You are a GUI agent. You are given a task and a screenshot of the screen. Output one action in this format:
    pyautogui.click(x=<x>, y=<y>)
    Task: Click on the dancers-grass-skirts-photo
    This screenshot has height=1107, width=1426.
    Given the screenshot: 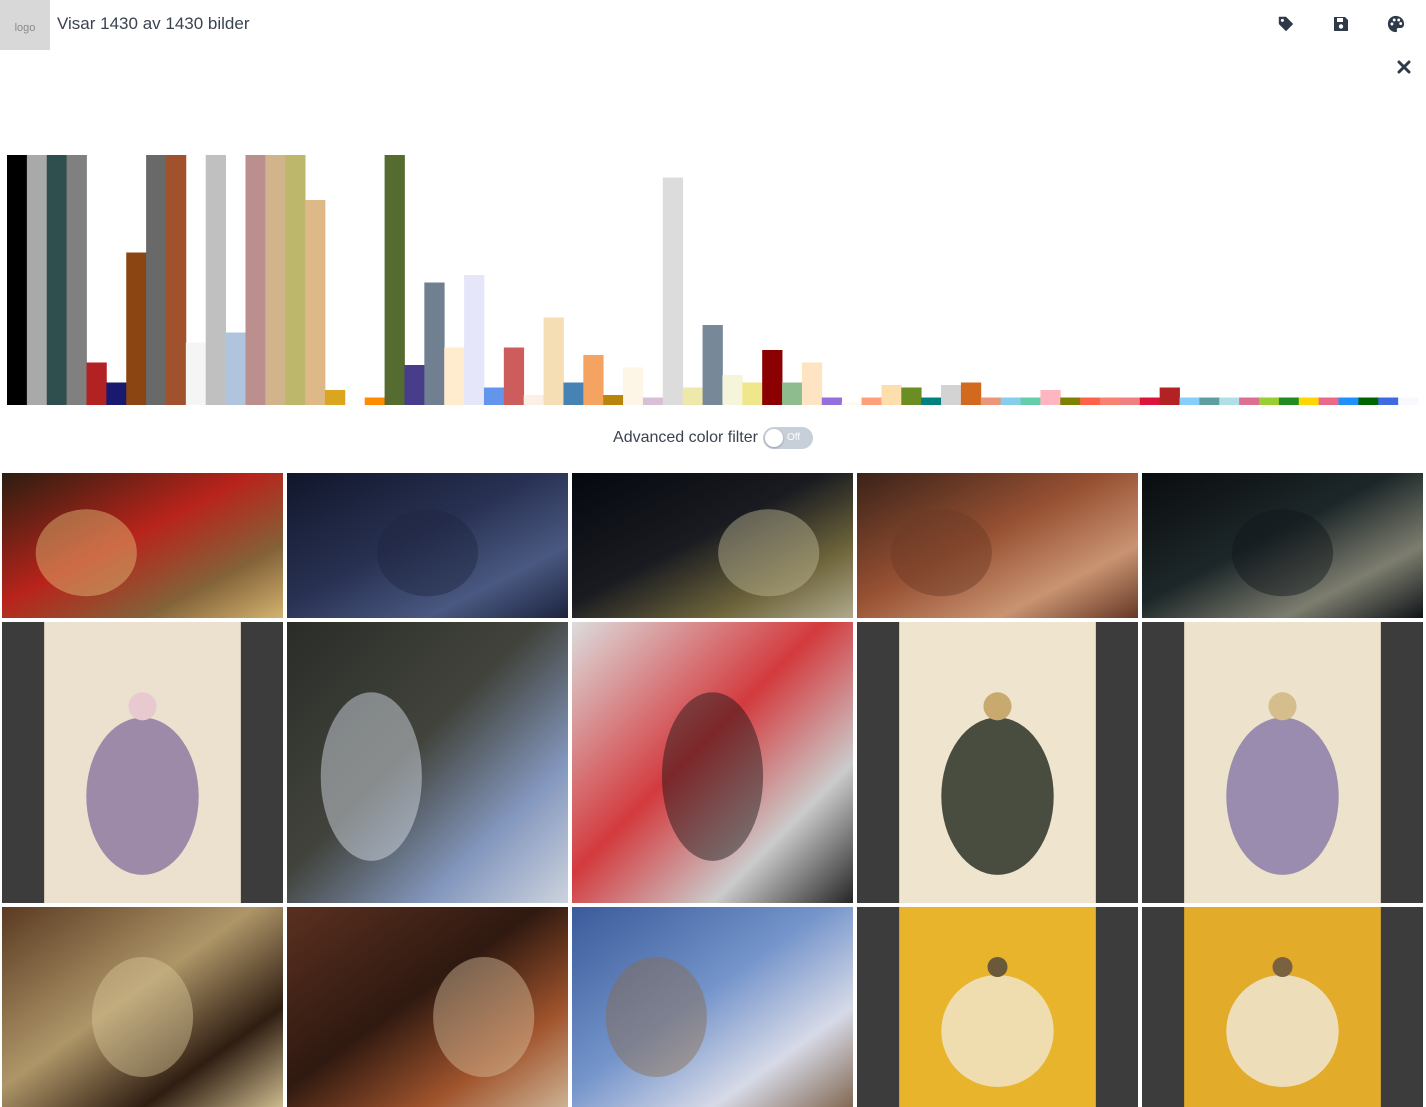 What is the action you would take?
    pyautogui.click(x=142, y=1007)
    